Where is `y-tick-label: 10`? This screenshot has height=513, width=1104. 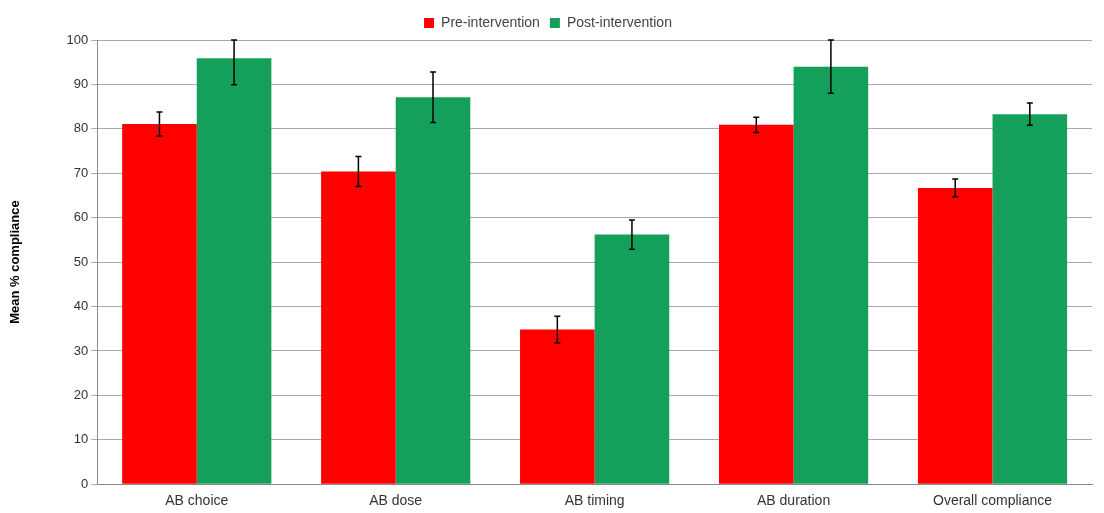 y-tick-label: 10 is located at coordinates (81, 439).